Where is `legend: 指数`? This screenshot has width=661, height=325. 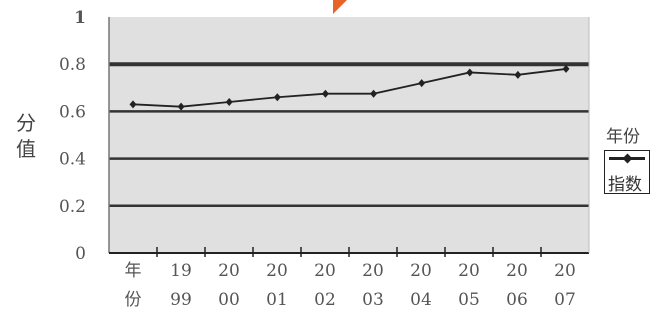
legend: 指数 is located at coordinates (627, 172).